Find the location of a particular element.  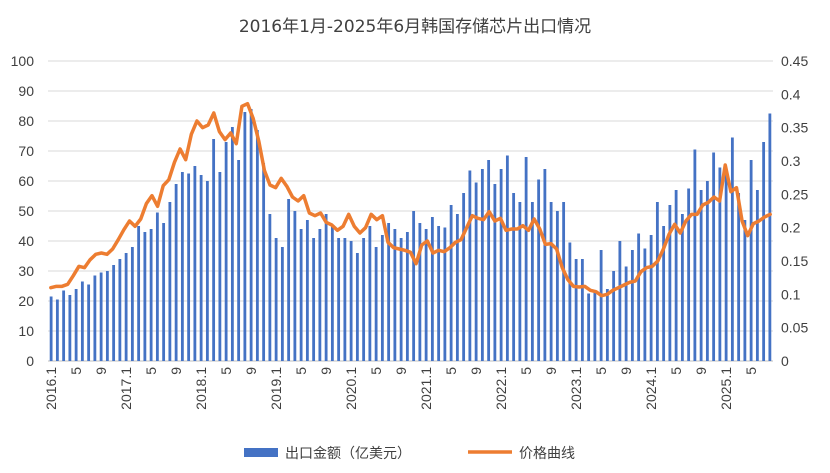

x-tick-label: 2018.1 is located at coordinates (201, 388).